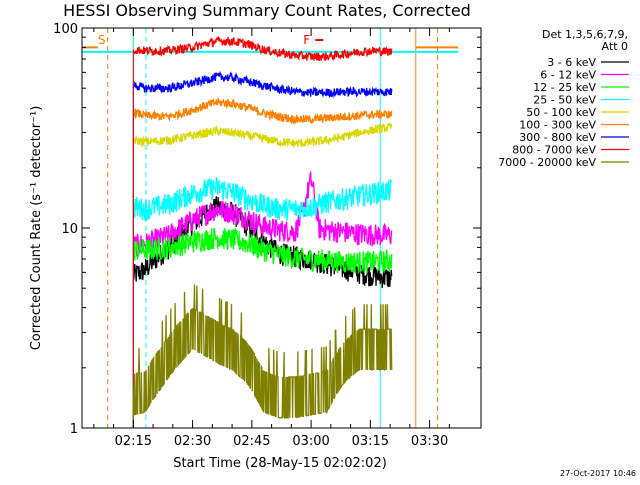 The height and width of the screenshot is (485, 640). What do you see at coordinates (69, 229) in the screenshot?
I see `y-tick-label: 10` at bounding box center [69, 229].